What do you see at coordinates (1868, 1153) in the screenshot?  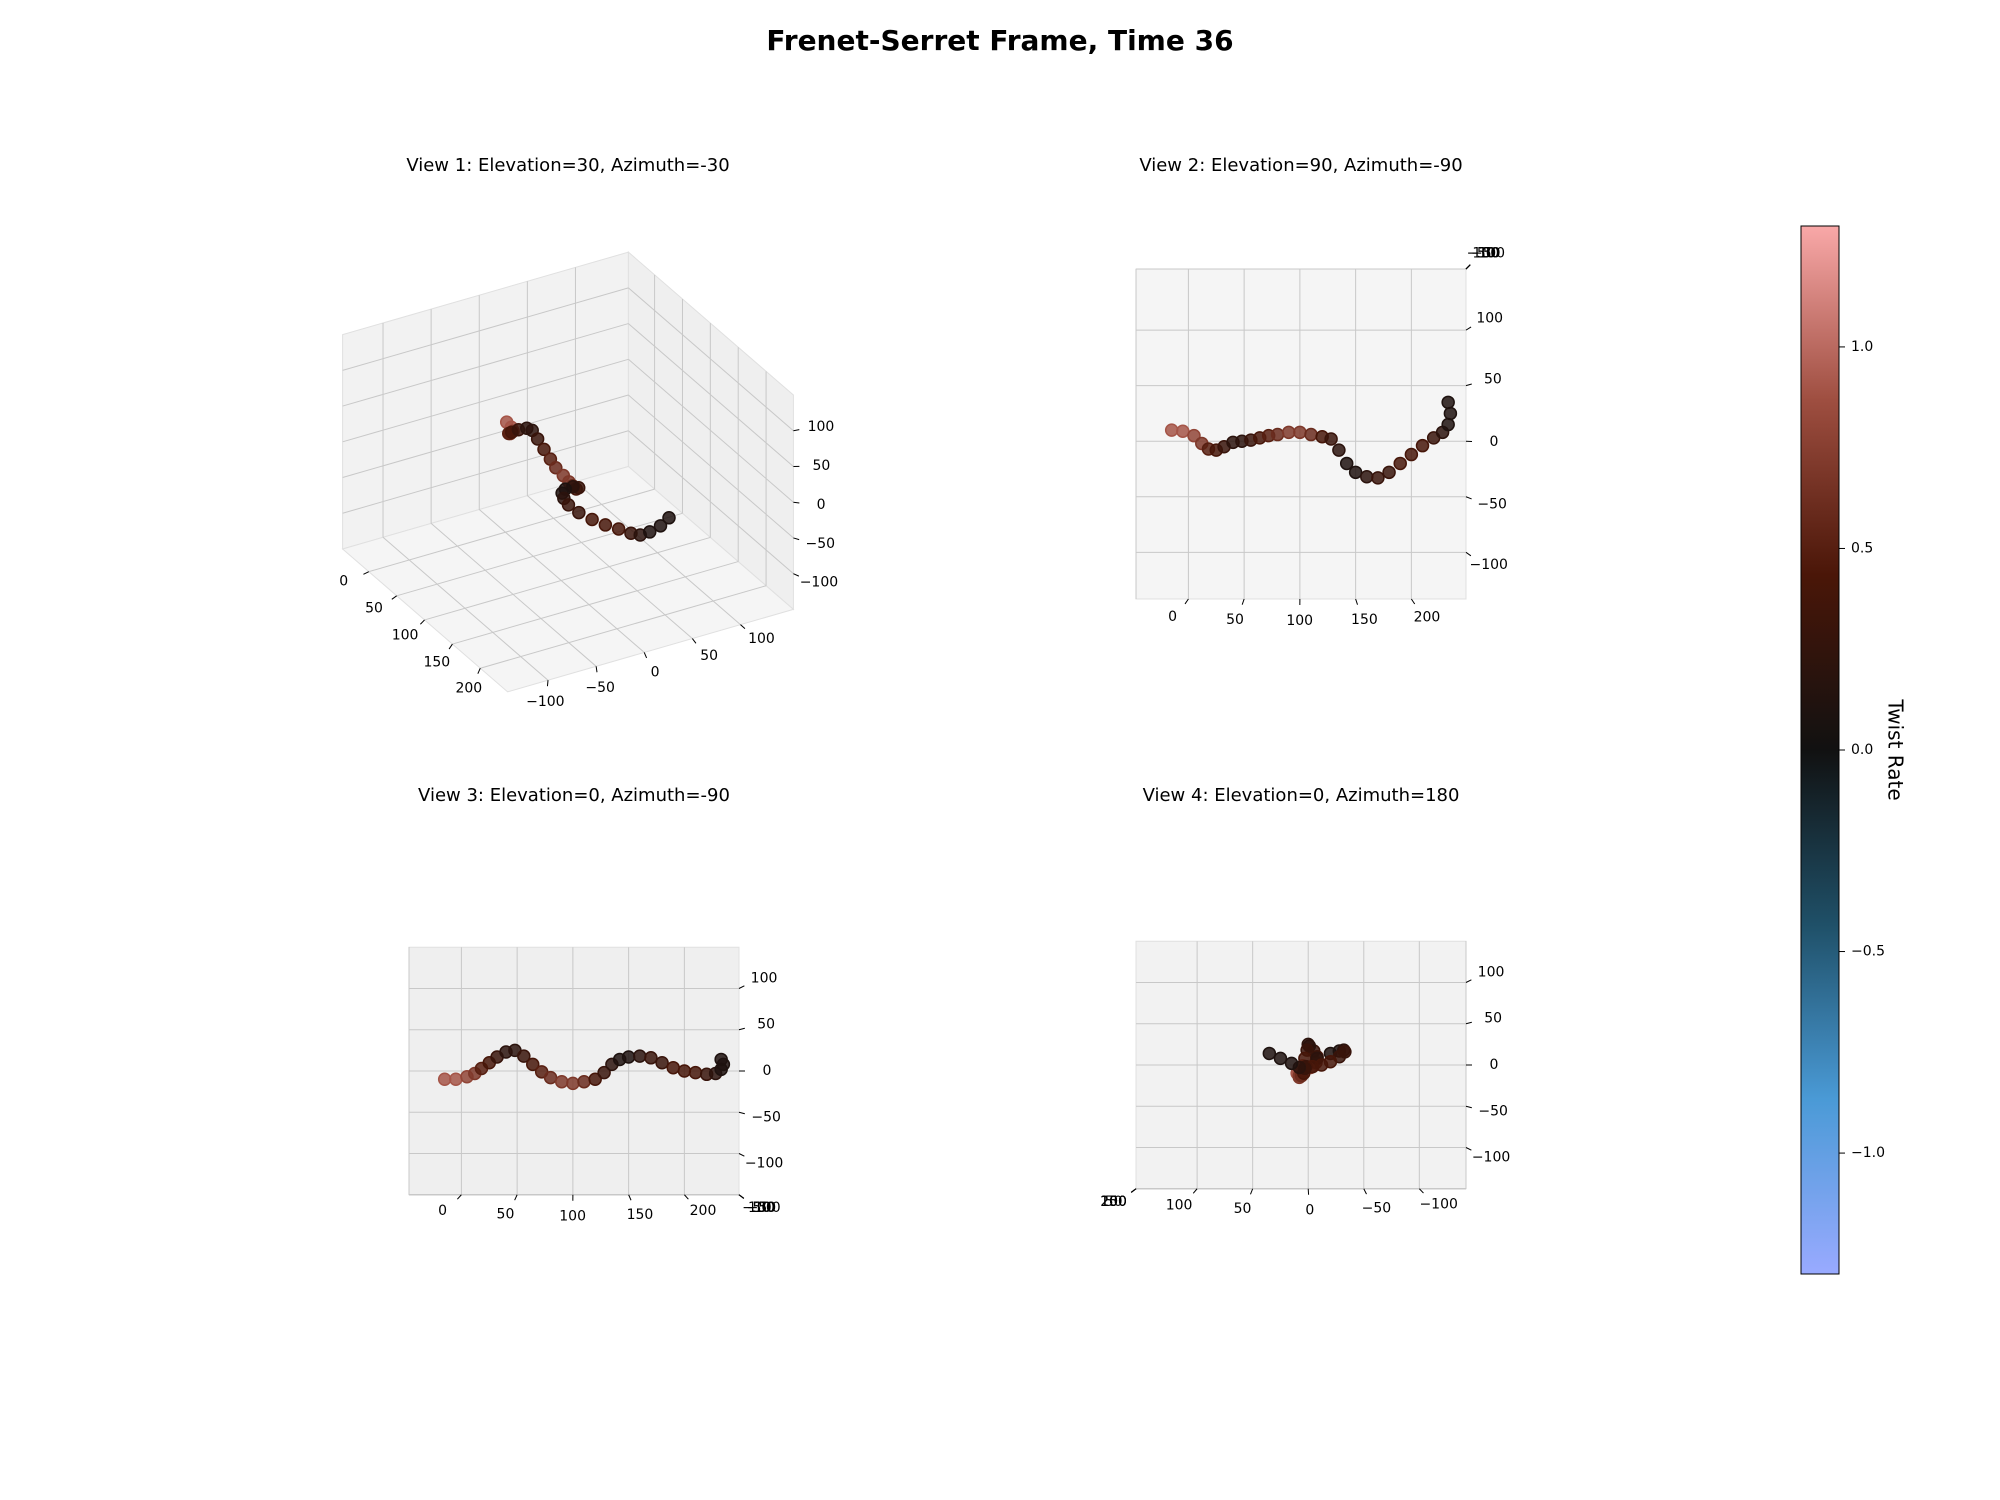 I see `colorbar-tick-label: −1.0` at bounding box center [1868, 1153].